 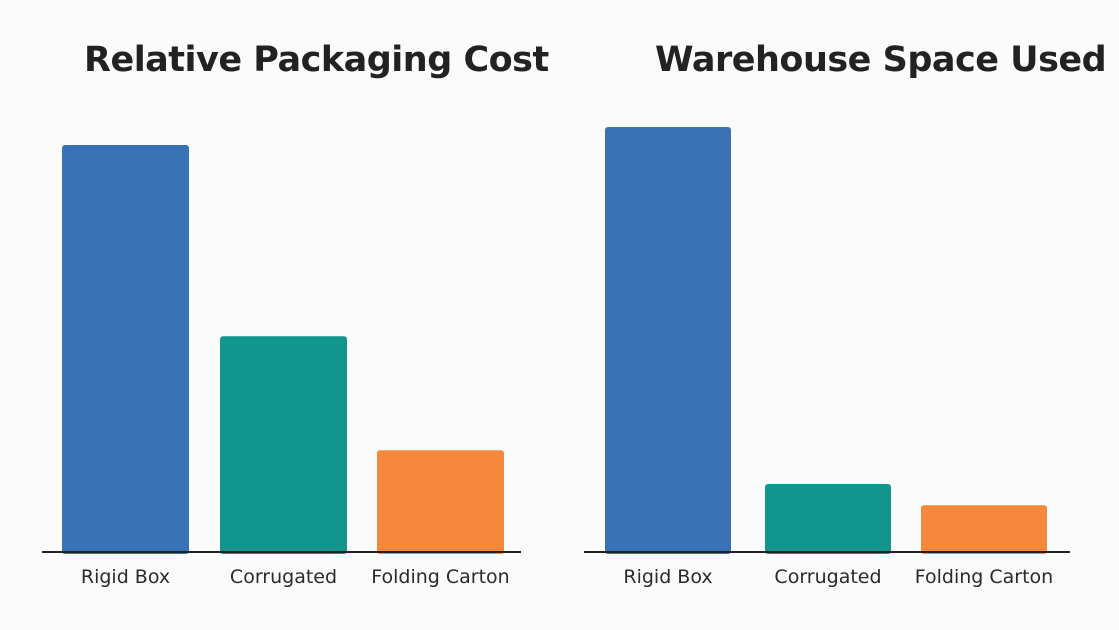 What do you see at coordinates (881, 60) in the screenshot?
I see `chart-title: Warehouse Space Used` at bounding box center [881, 60].